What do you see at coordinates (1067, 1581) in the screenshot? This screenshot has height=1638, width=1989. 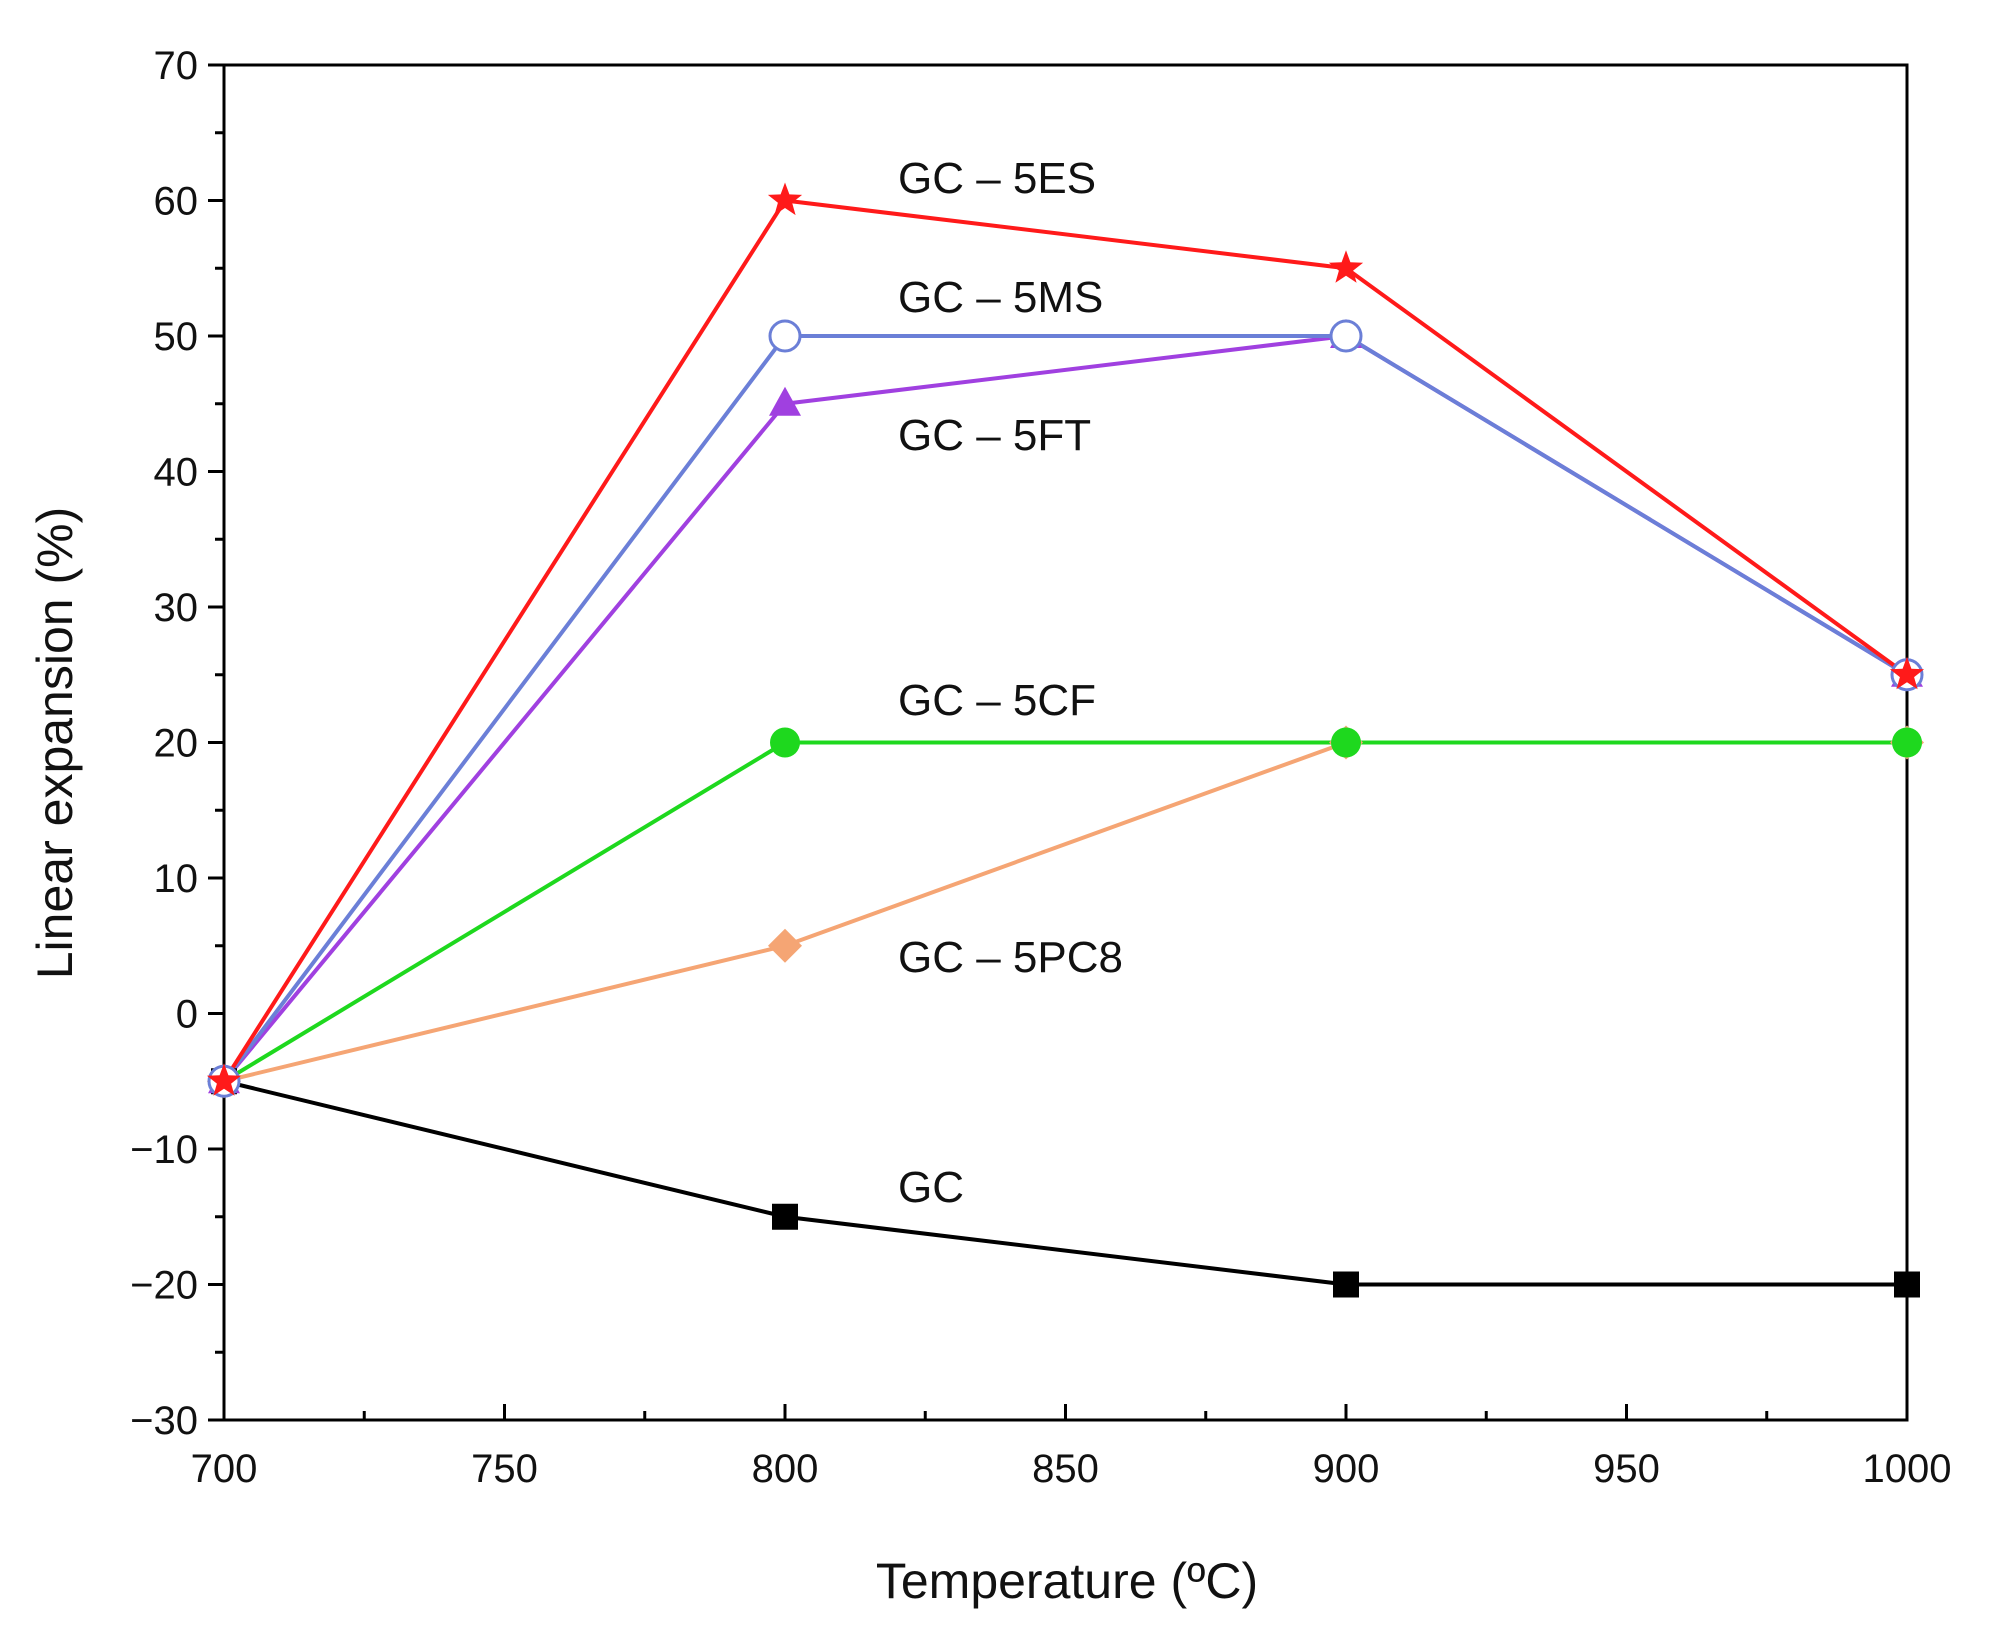 I see `x-axis-title: Temperature (ºC)` at bounding box center [1067, 1581].